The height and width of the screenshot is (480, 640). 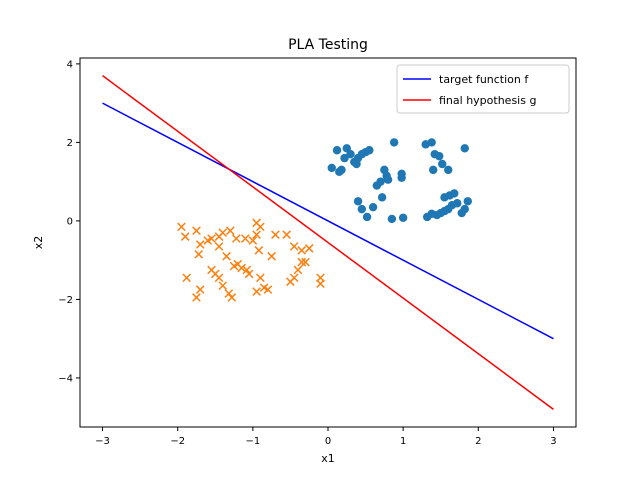 I want to click on x-tick-label: −3, so click(x=102, y=441).